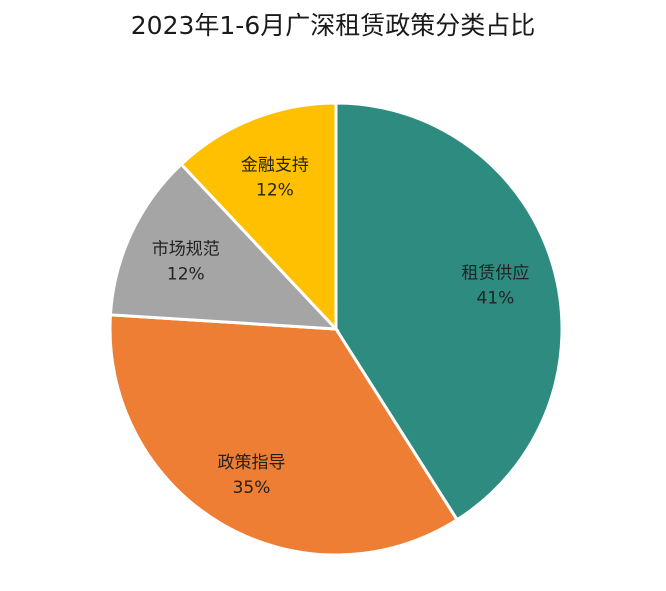 The height and width of the screenshot is (591, 666). What do you see at coordinates (186, 249) in the screenshot?
I see `slice-category-label: 市场规范` at bounding box center [186, 249].